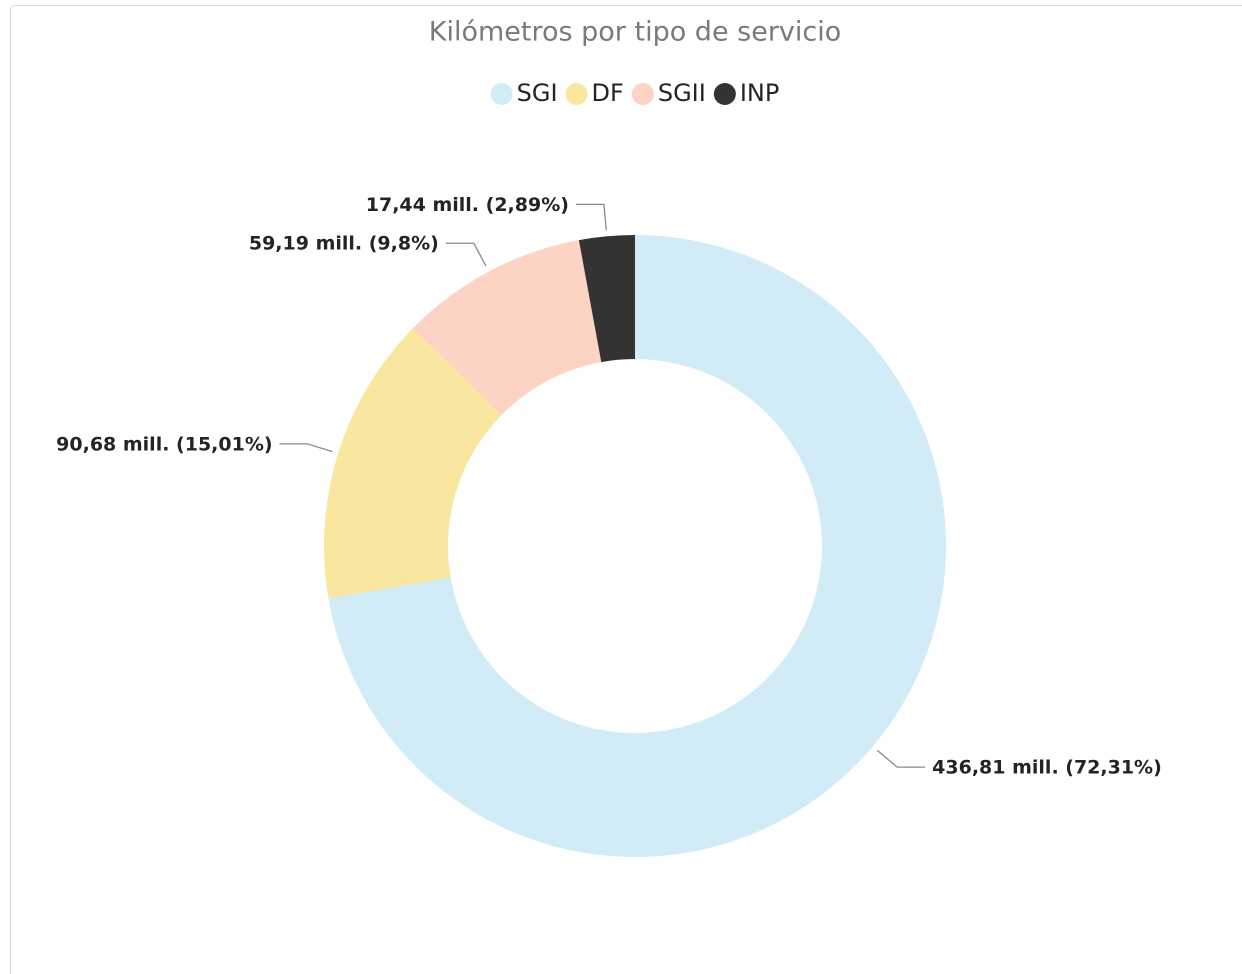 The height and width of the screenshot is (974, 1242). What do you see at coordinates (1047, 768) in the screenshot?
I see `data-label: 436,81 mill. (72,31%)` at bounding box center [1047, 768].